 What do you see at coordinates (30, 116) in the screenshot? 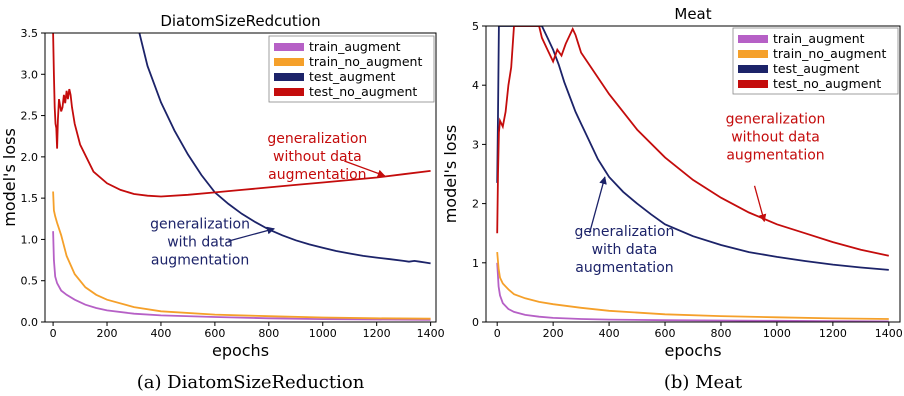
I see `y-tick-label: 2.5` at bounding box center [30, 116].